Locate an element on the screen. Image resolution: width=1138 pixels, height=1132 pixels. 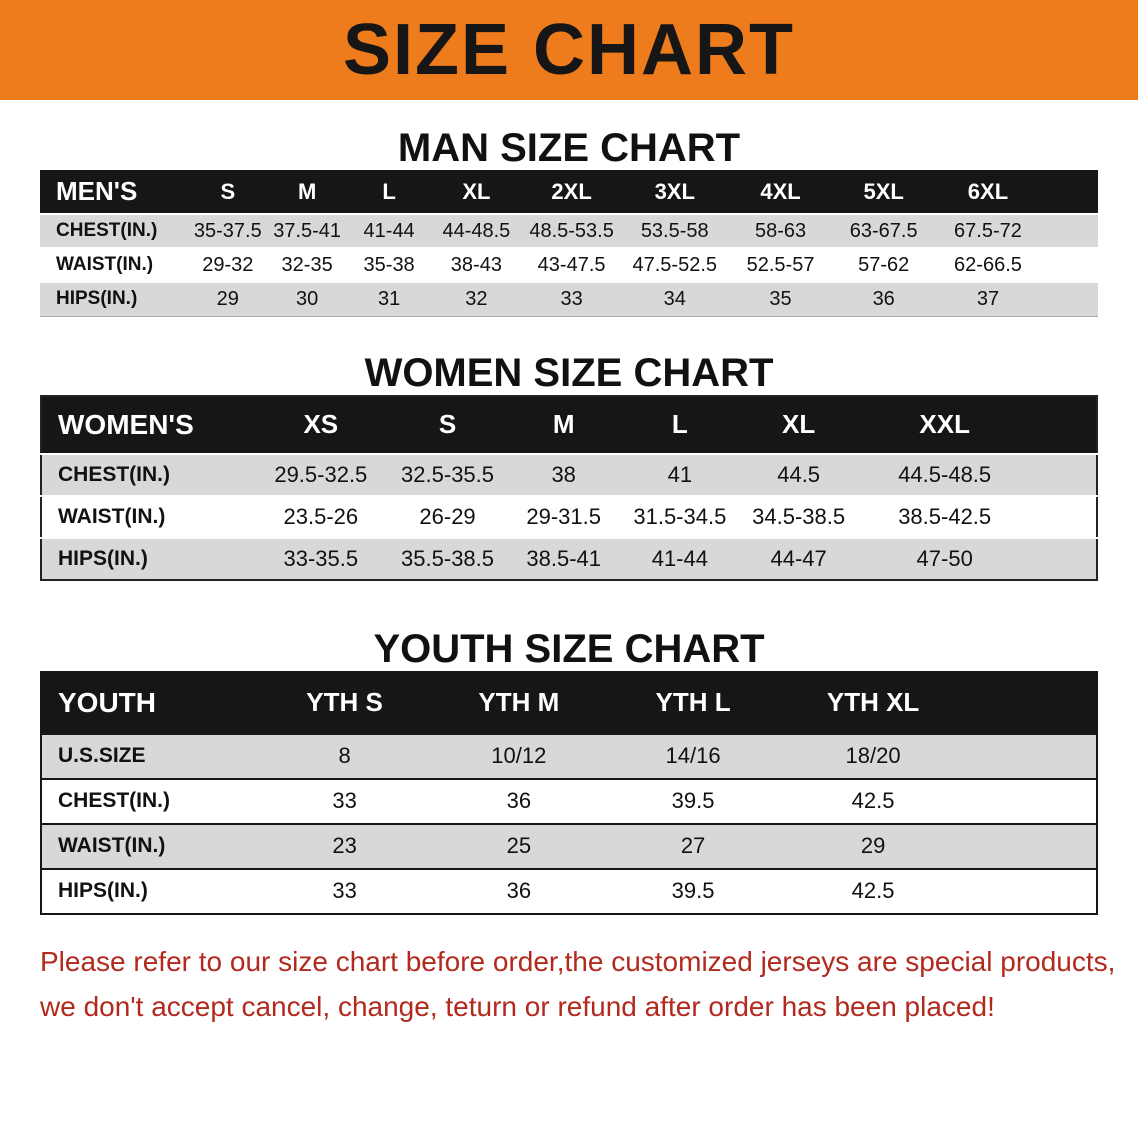
value-cell: 38-43 is located at coordinates (476, 264).